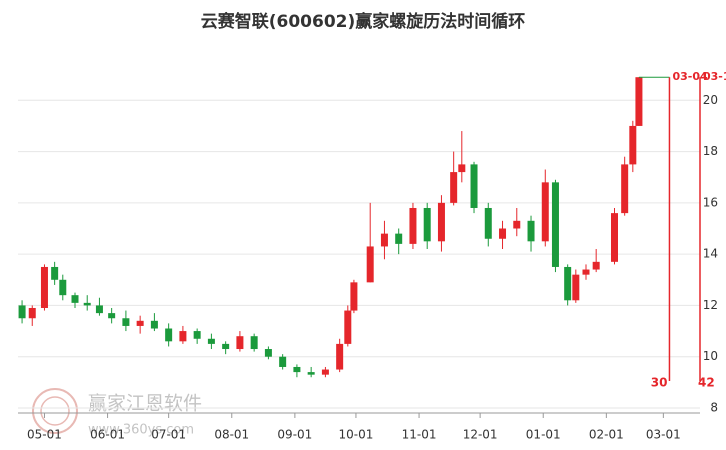  What do you see at coordinates (107, 435) in the screenshot?
I see `x-tick-label: 06-01` at bounding box center [107, 435].